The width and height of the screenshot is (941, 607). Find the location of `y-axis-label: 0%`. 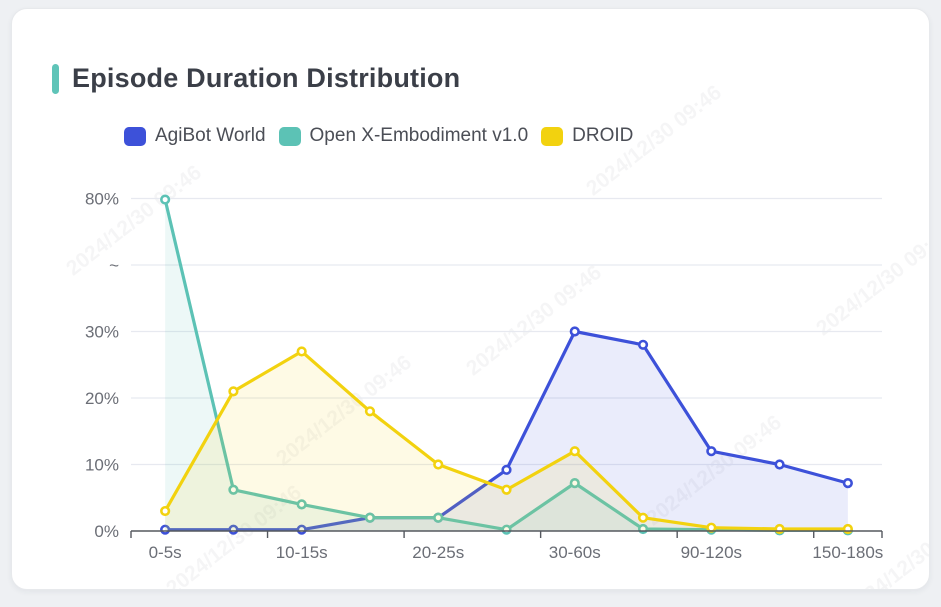

y-axis-label: 0% is located at coordinates (106, 531).